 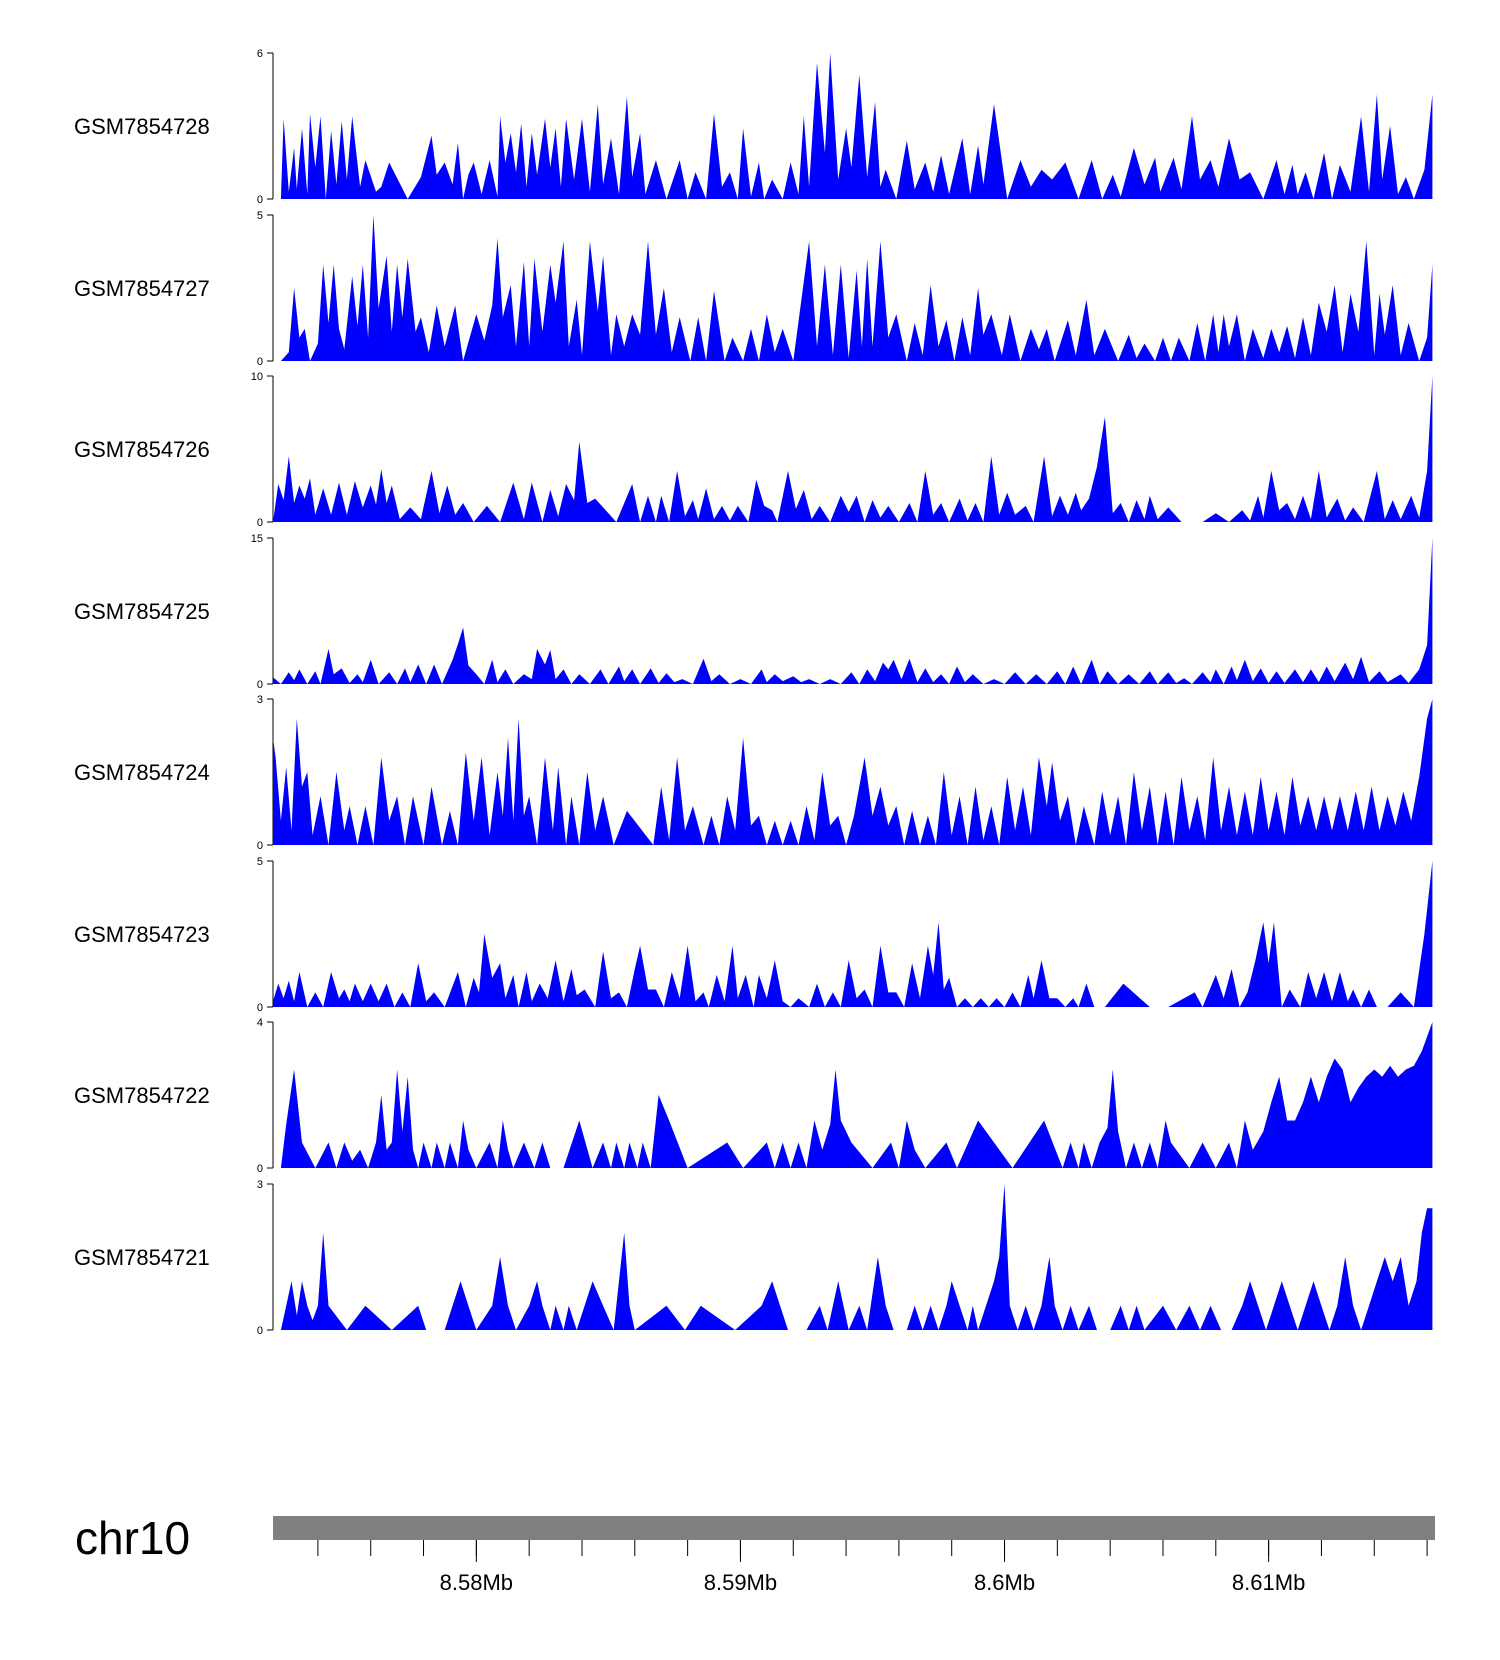 I want to click on axis-position-label: 8.61Mb, so click(x=1268, y=1582).